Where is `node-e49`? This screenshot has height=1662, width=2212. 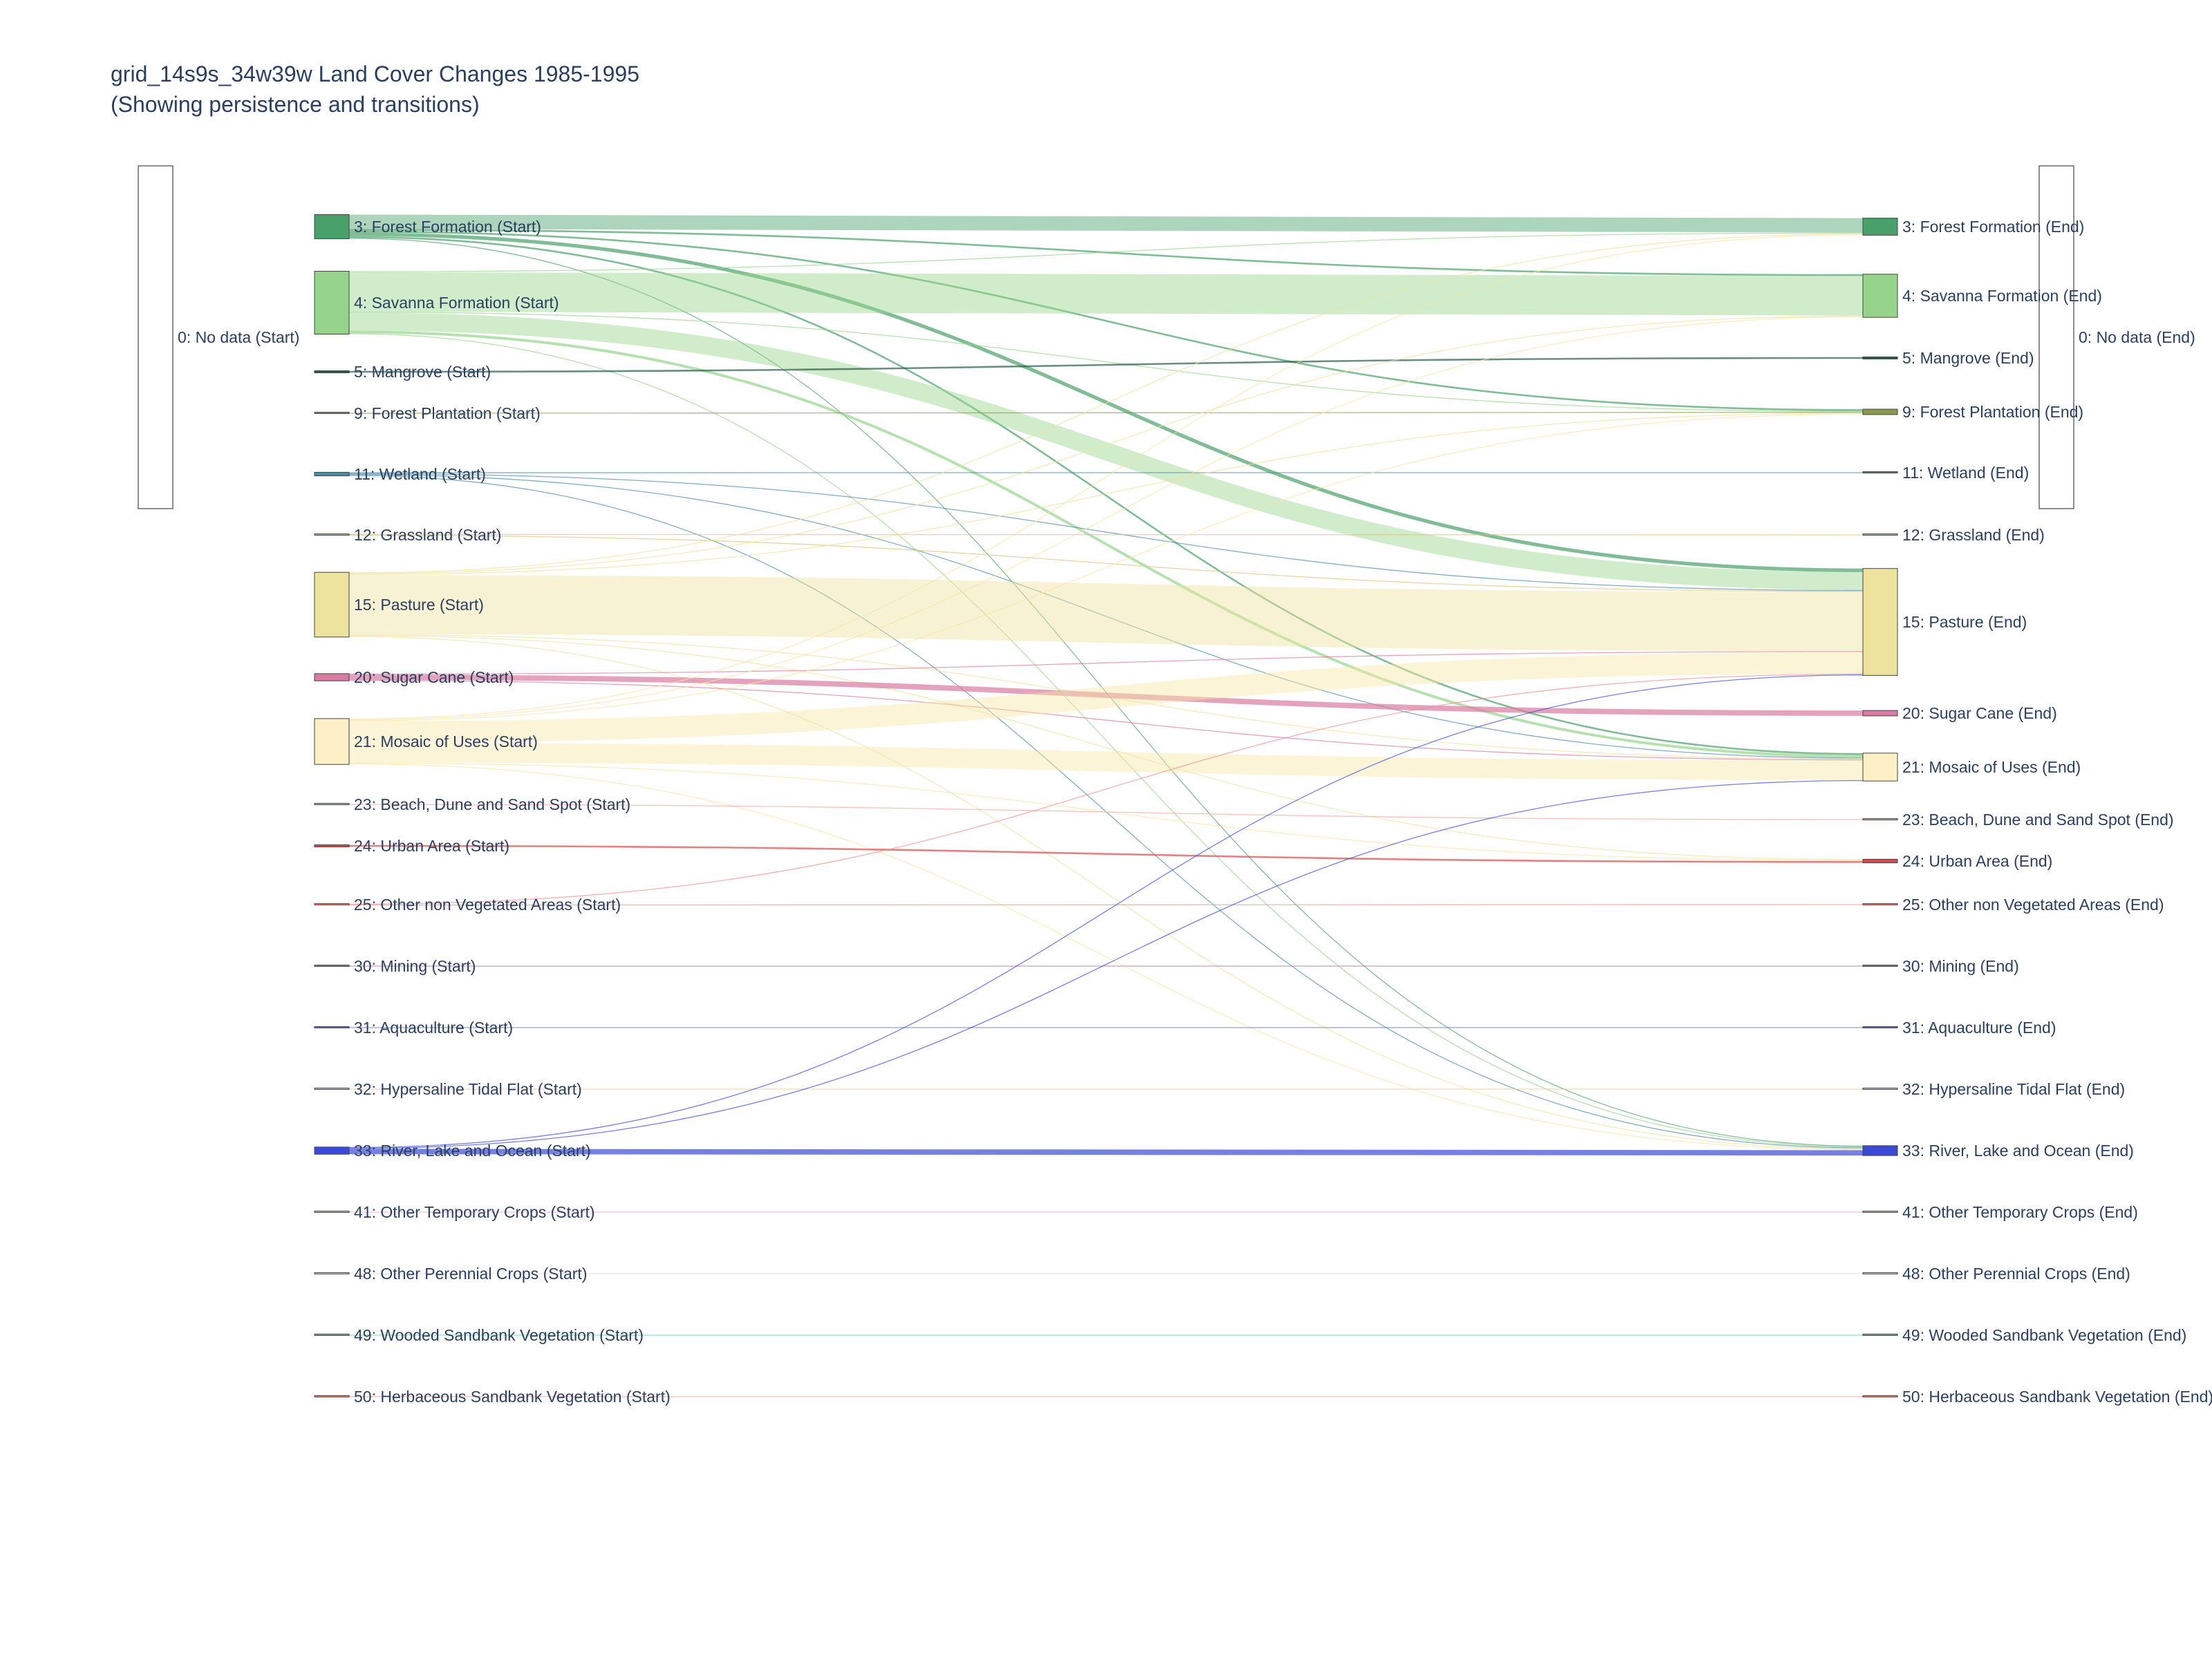 node-e49 is located at coordinates (1880, 1335).